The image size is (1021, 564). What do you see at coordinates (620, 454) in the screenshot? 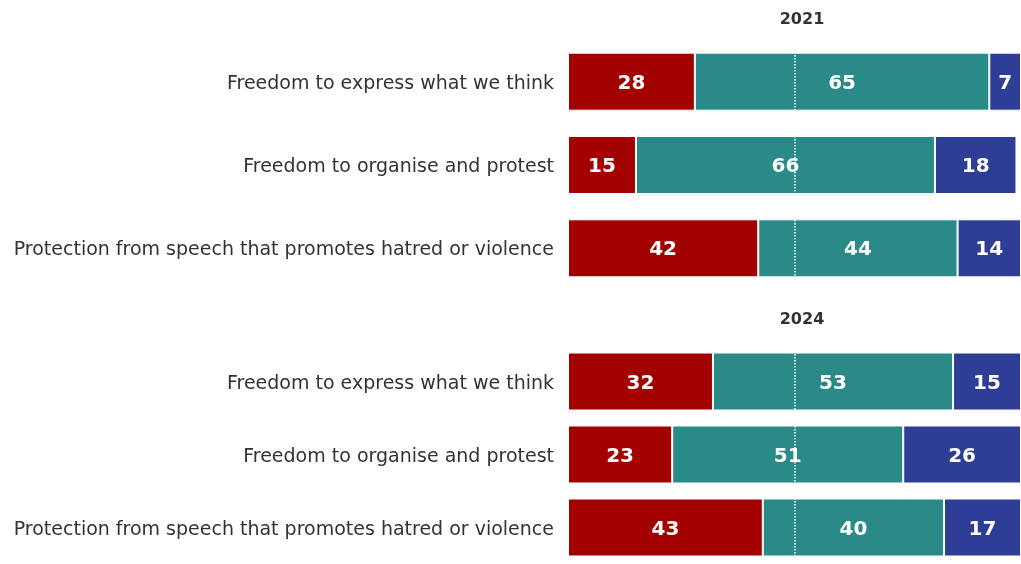
I see `data-label: 23` at bounding box center [620, 454].